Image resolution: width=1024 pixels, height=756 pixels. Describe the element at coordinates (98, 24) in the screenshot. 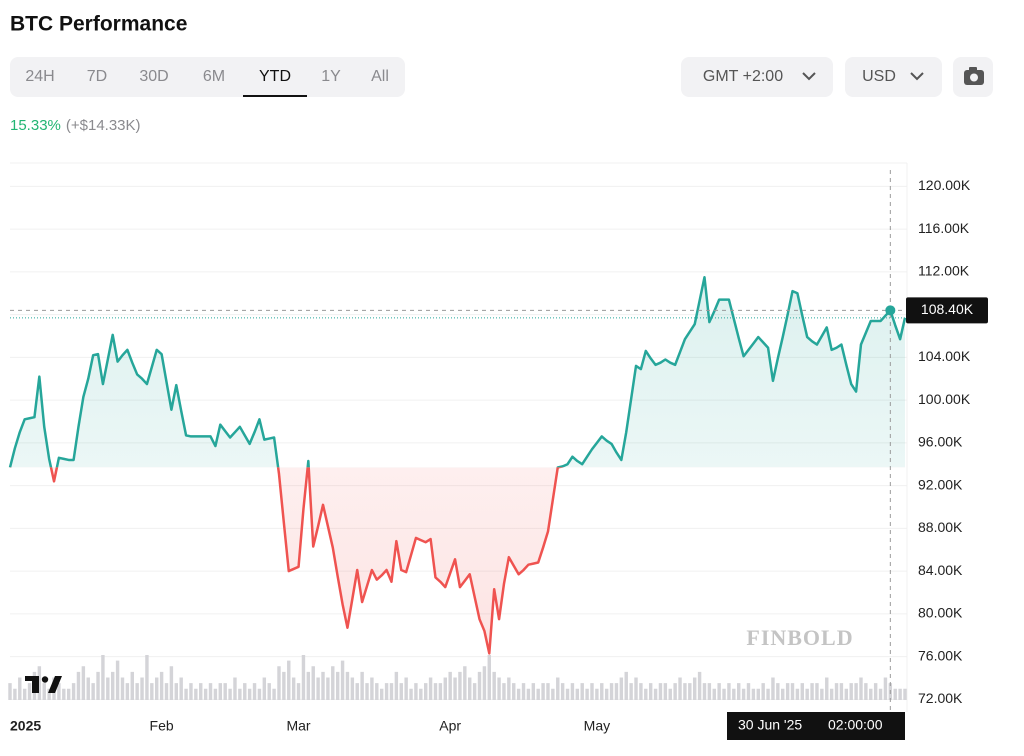

I see `title: BTC Performance` at that location.